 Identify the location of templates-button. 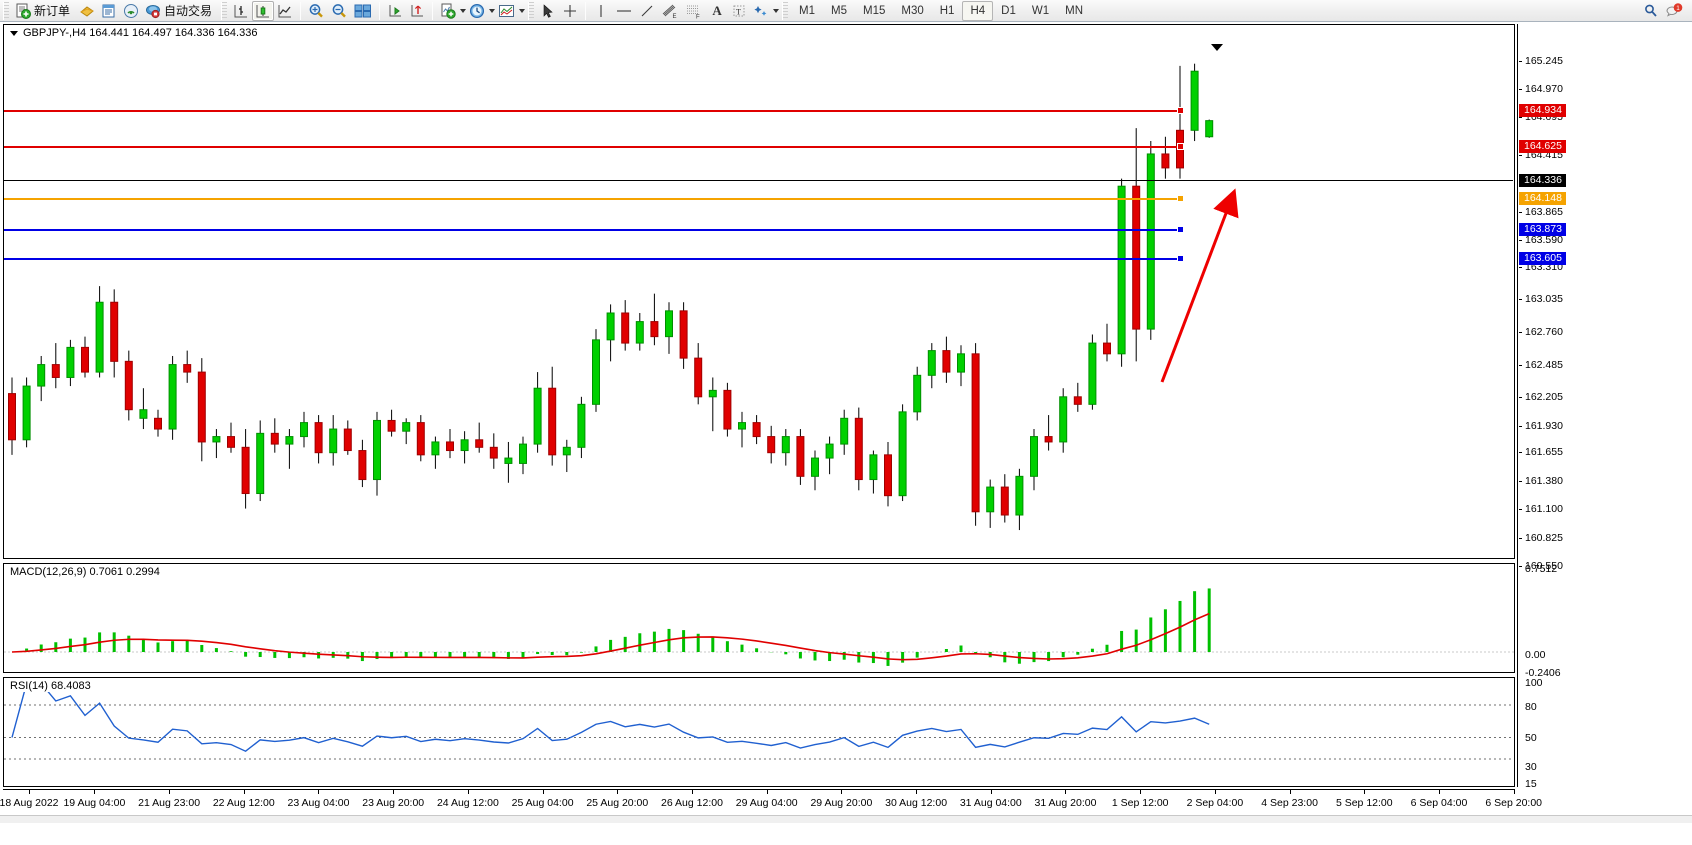
(506, 11).